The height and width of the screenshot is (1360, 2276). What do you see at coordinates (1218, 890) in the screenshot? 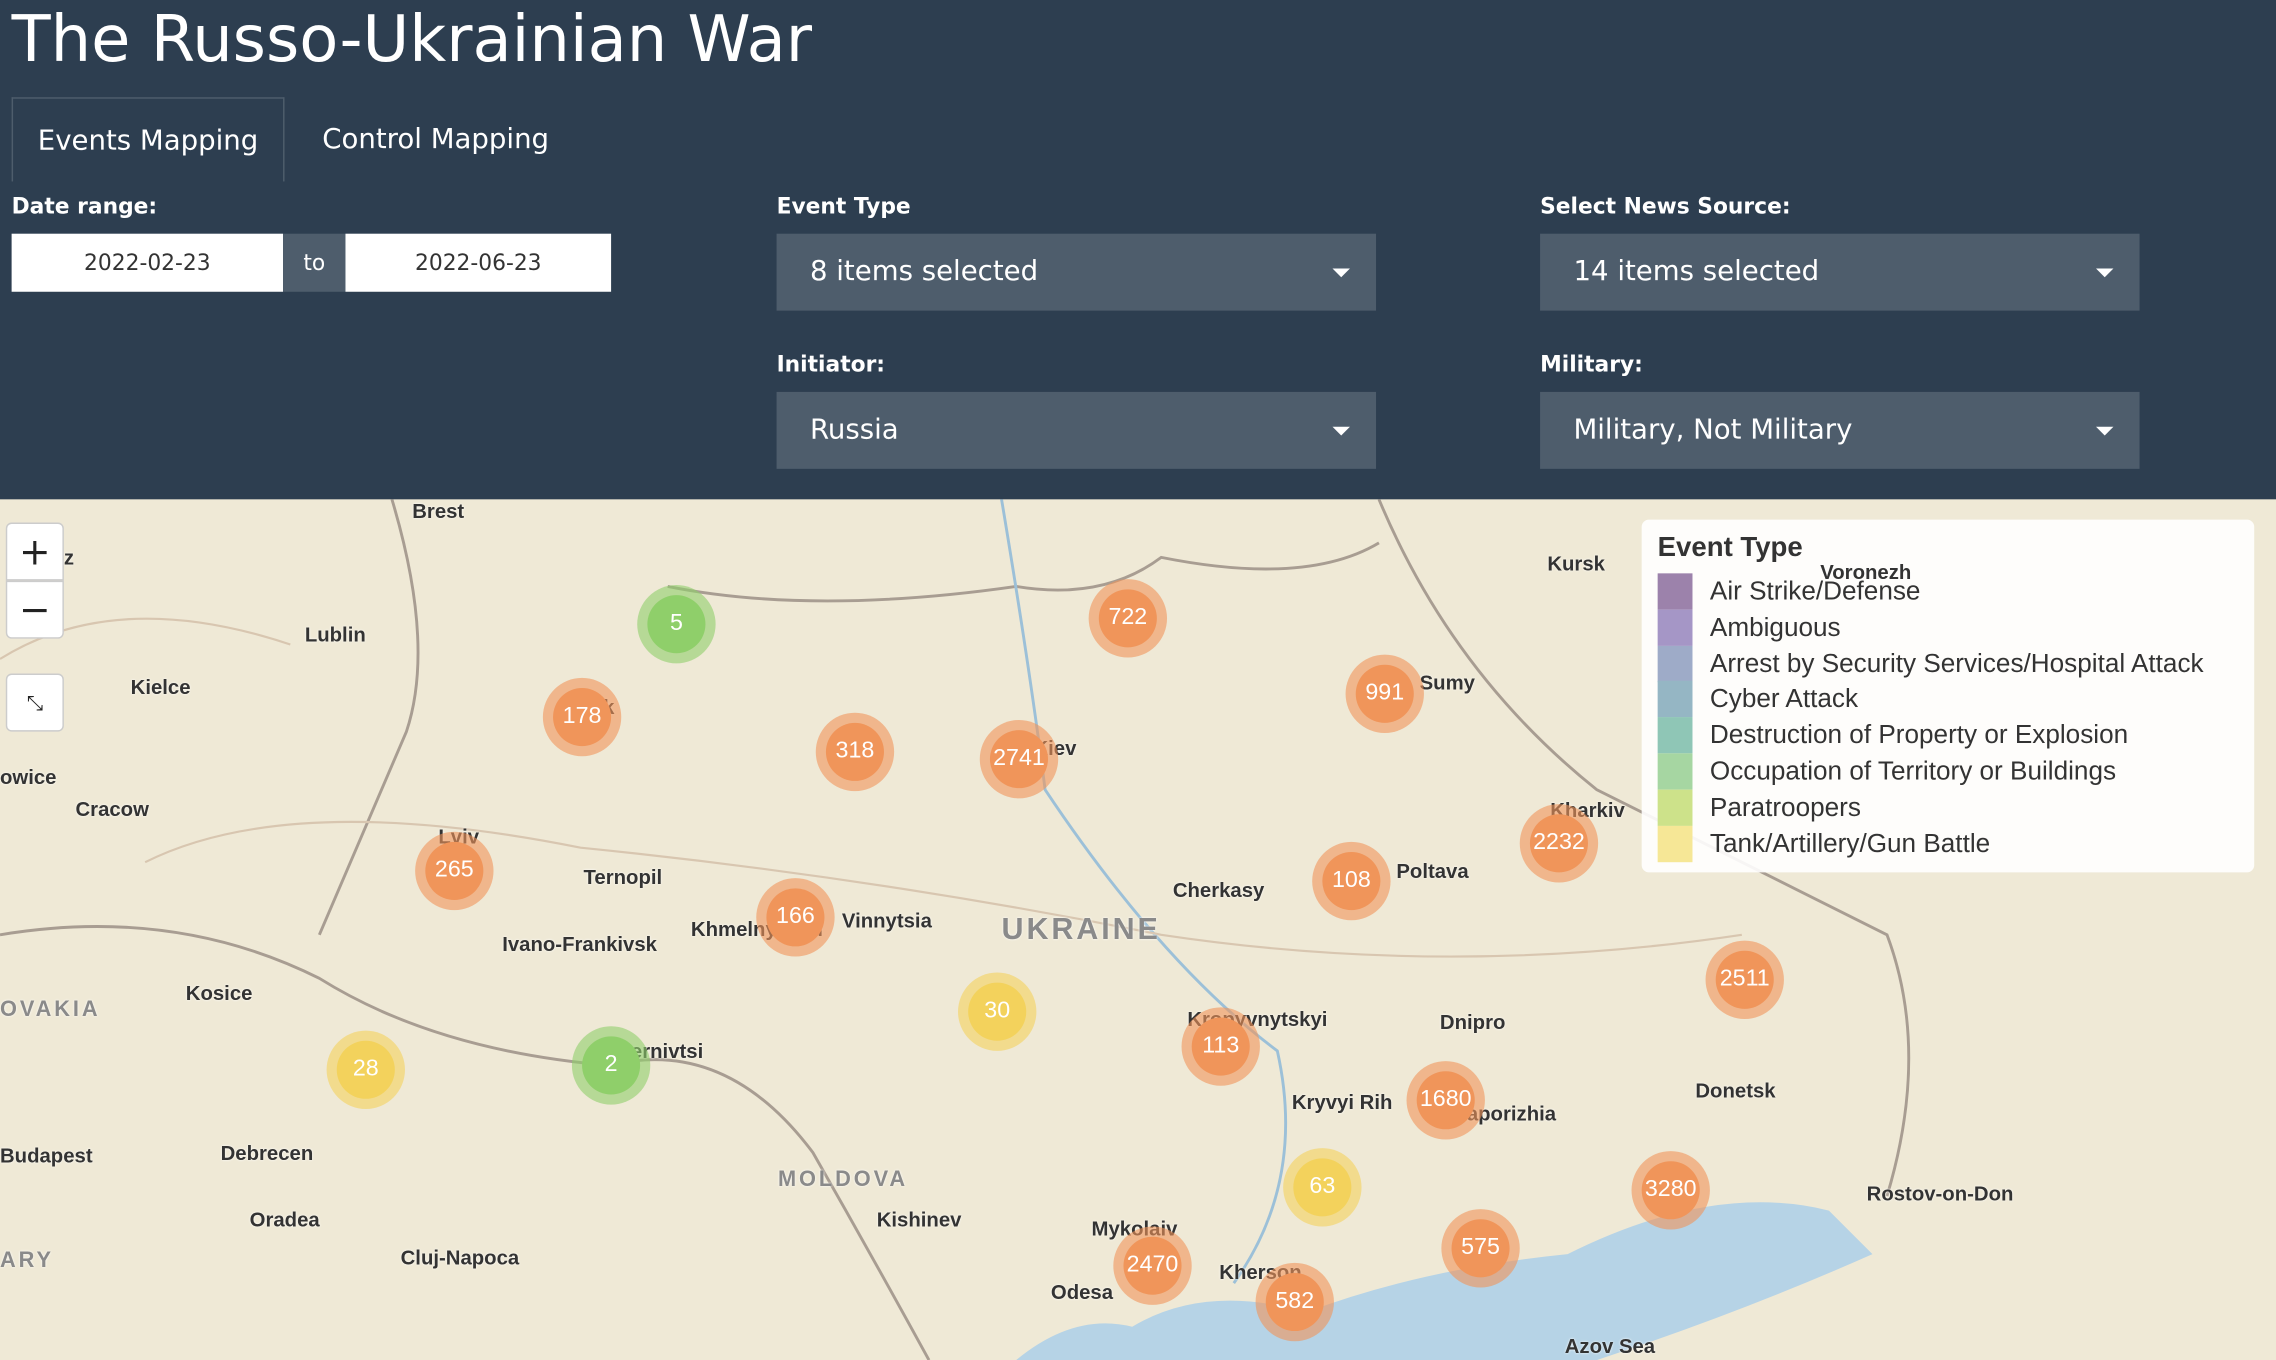
I see `place-label: Cherkasy` at bounding box center [1218, 890].